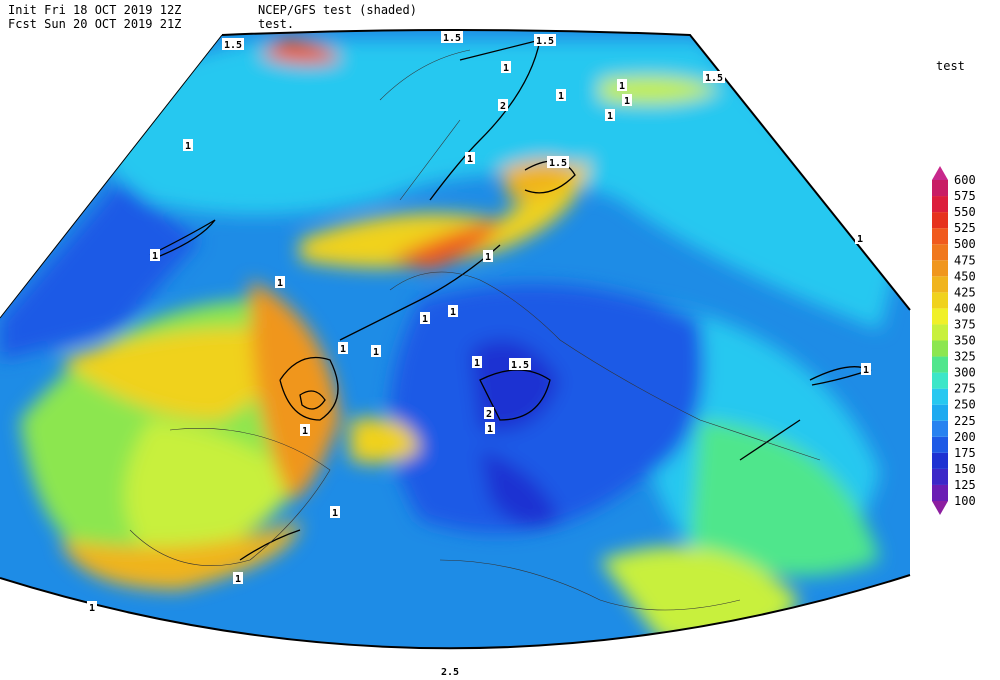  I want to click on contour-field: test., so click(276, 24).